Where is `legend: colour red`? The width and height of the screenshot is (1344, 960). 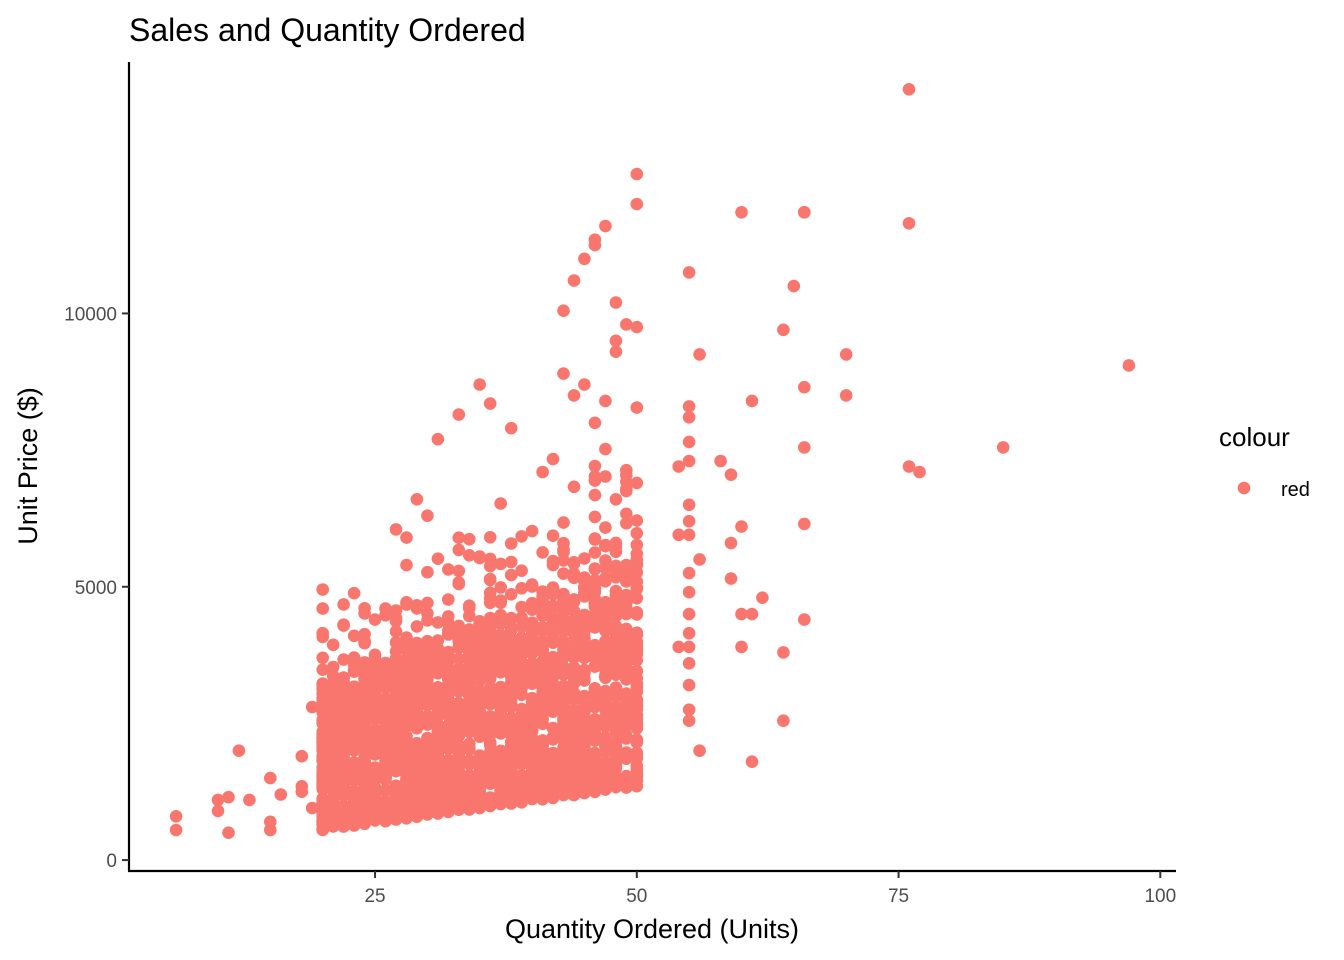 legend: colour red is located at coordinates (1264, 461).